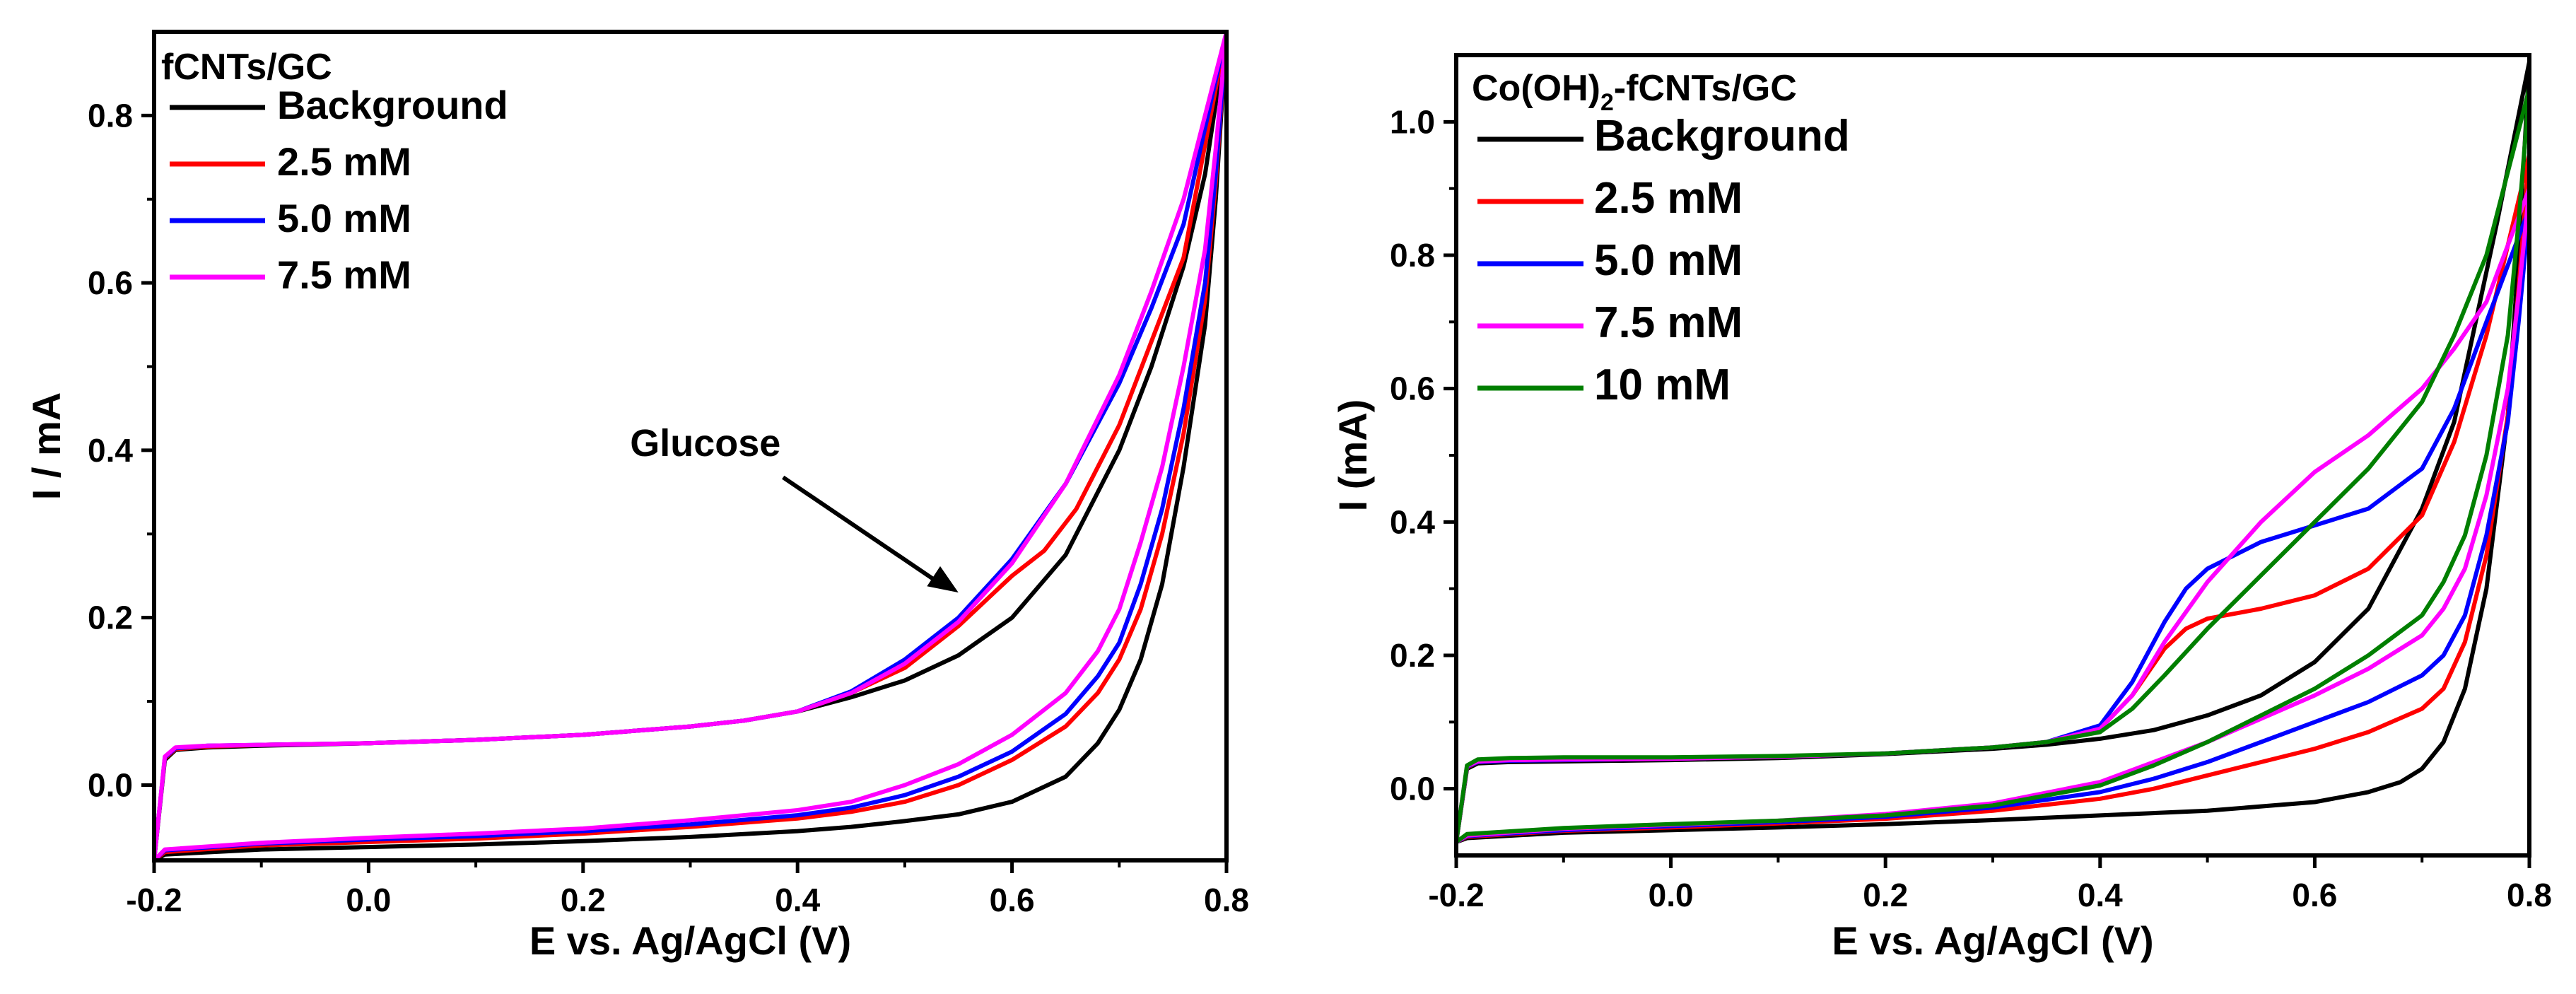 The height and width of the screenshot is (994, 2576). What do you see at coordinates (369, 900) in the screenshot?
I see `chart1-x-tick-label: 0.0` at bounding box center [369, 900].